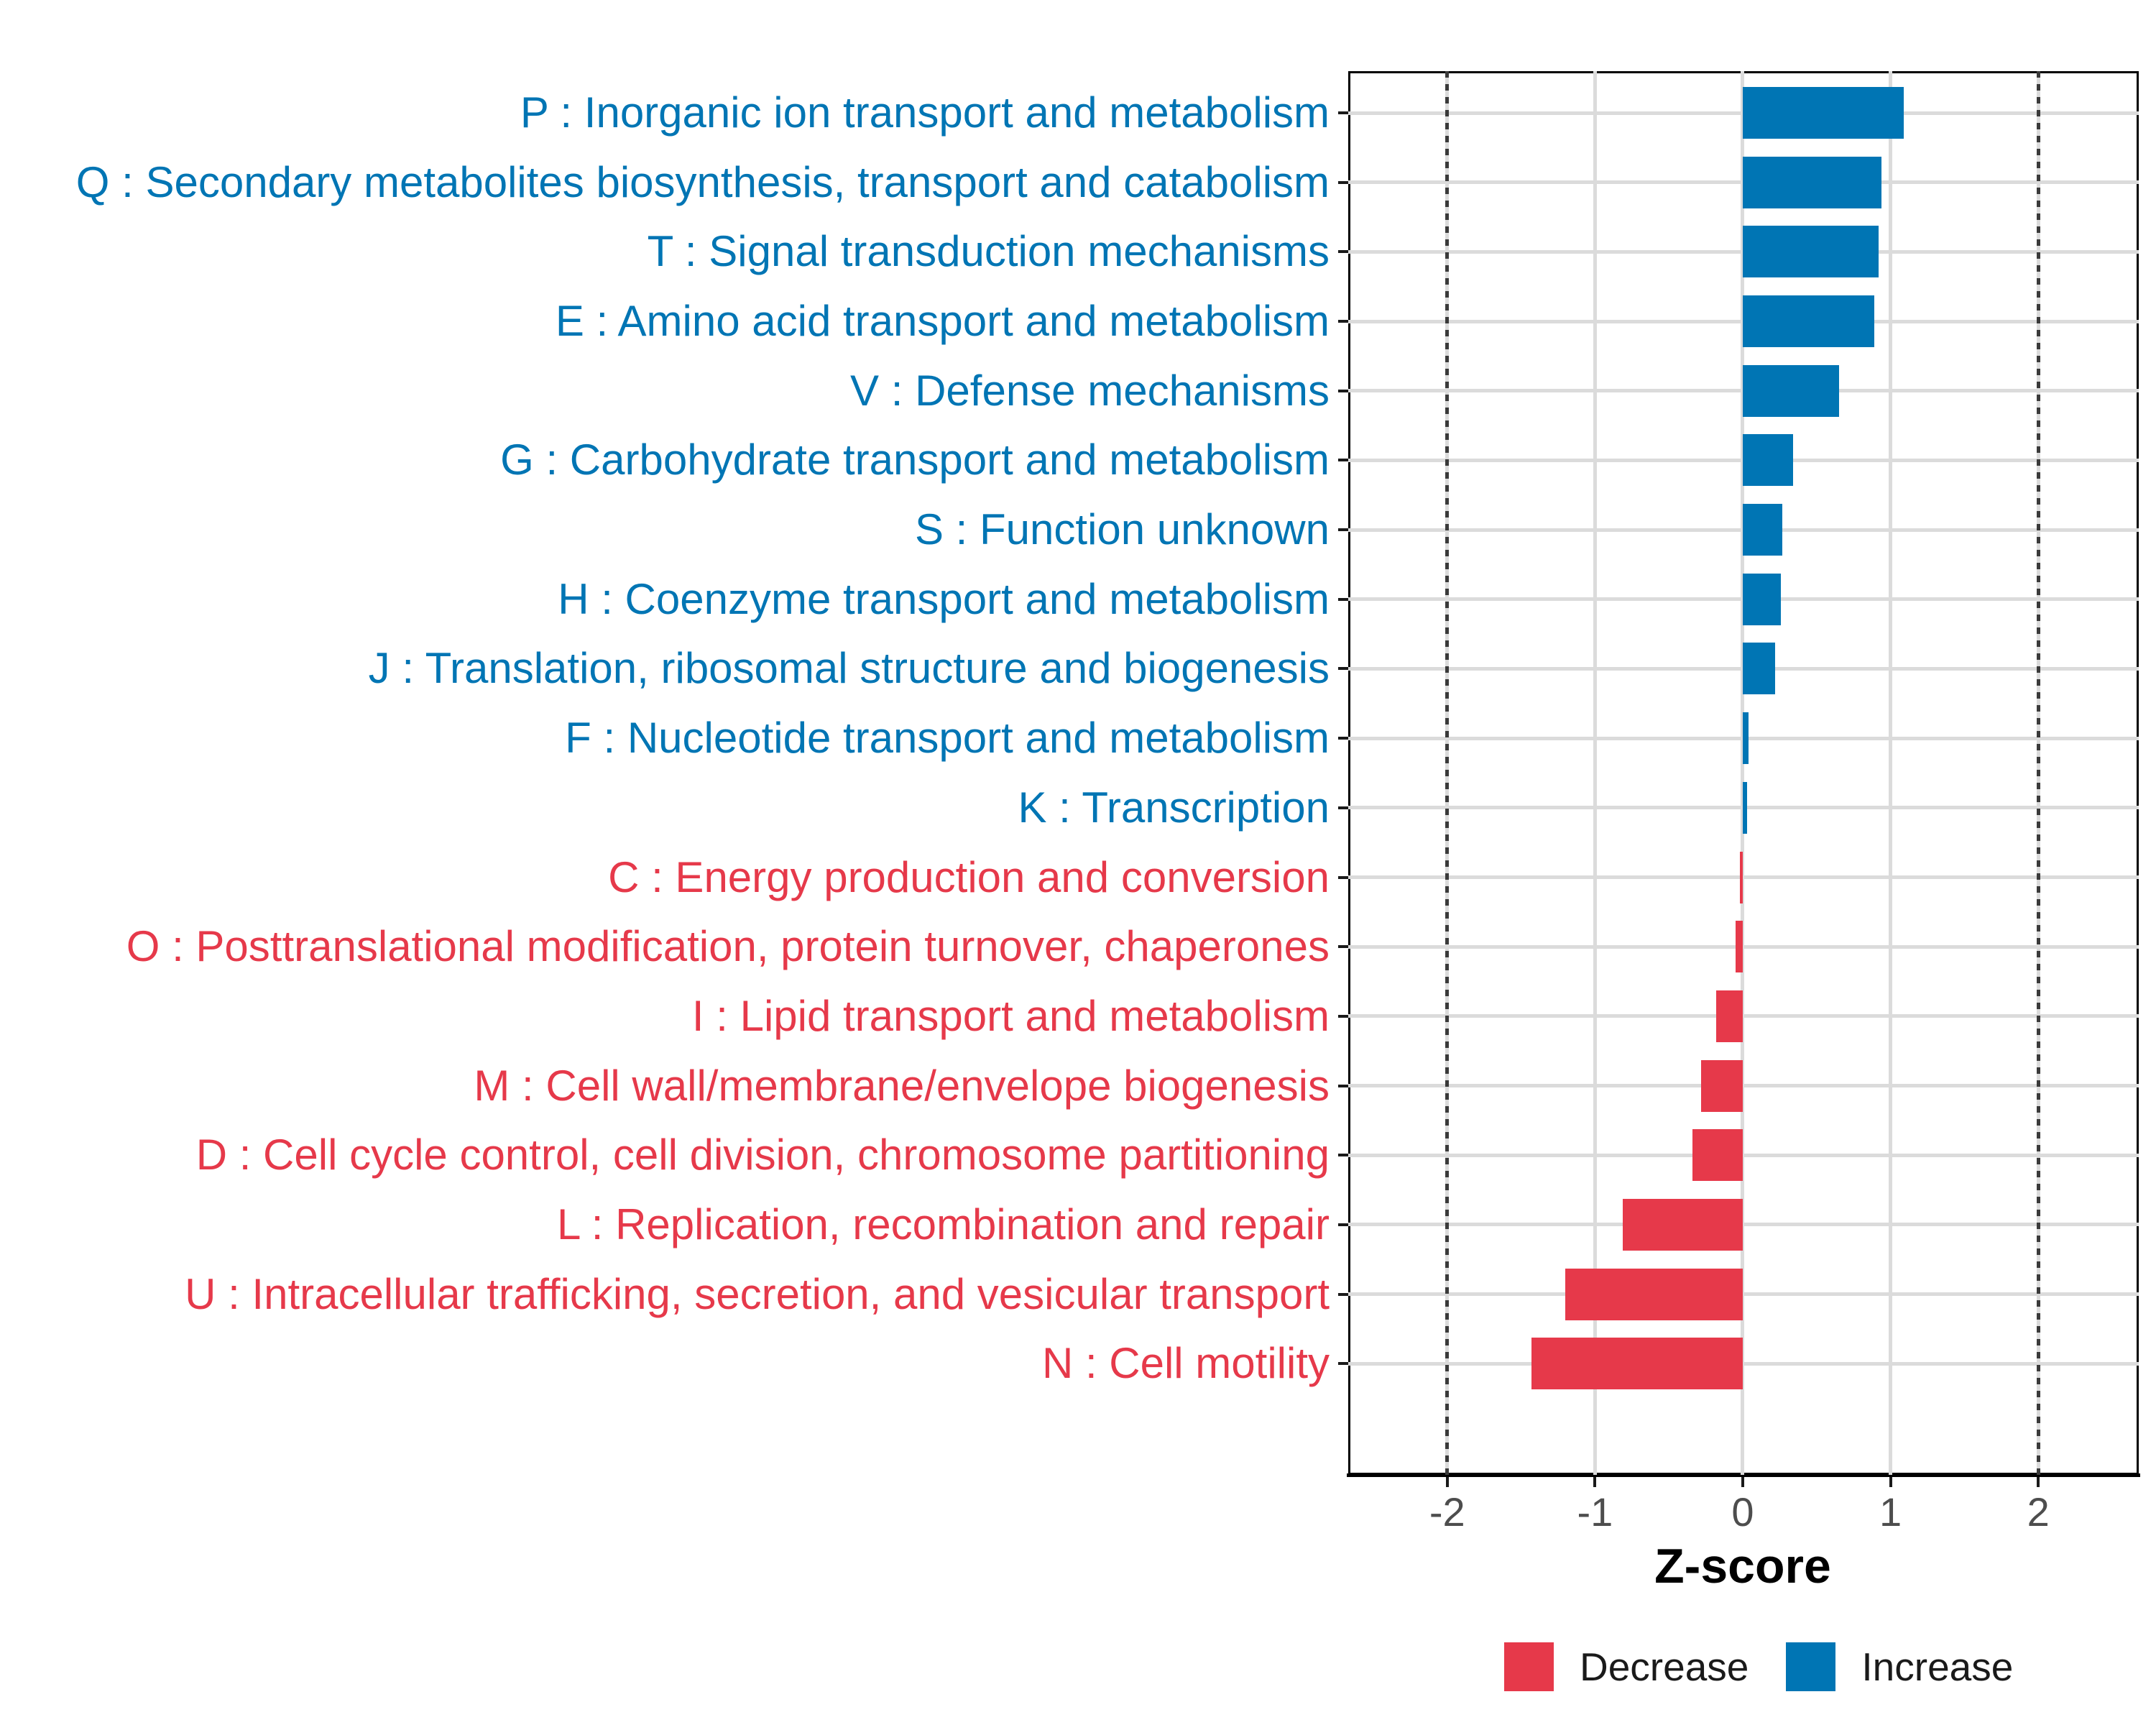 This screenshot has height=1725, width=2156. What do you see at coordinates (1529, 1666) in the screenshot?
I see `legend-swatch-decrease` at bounding box center [1529, 1666].